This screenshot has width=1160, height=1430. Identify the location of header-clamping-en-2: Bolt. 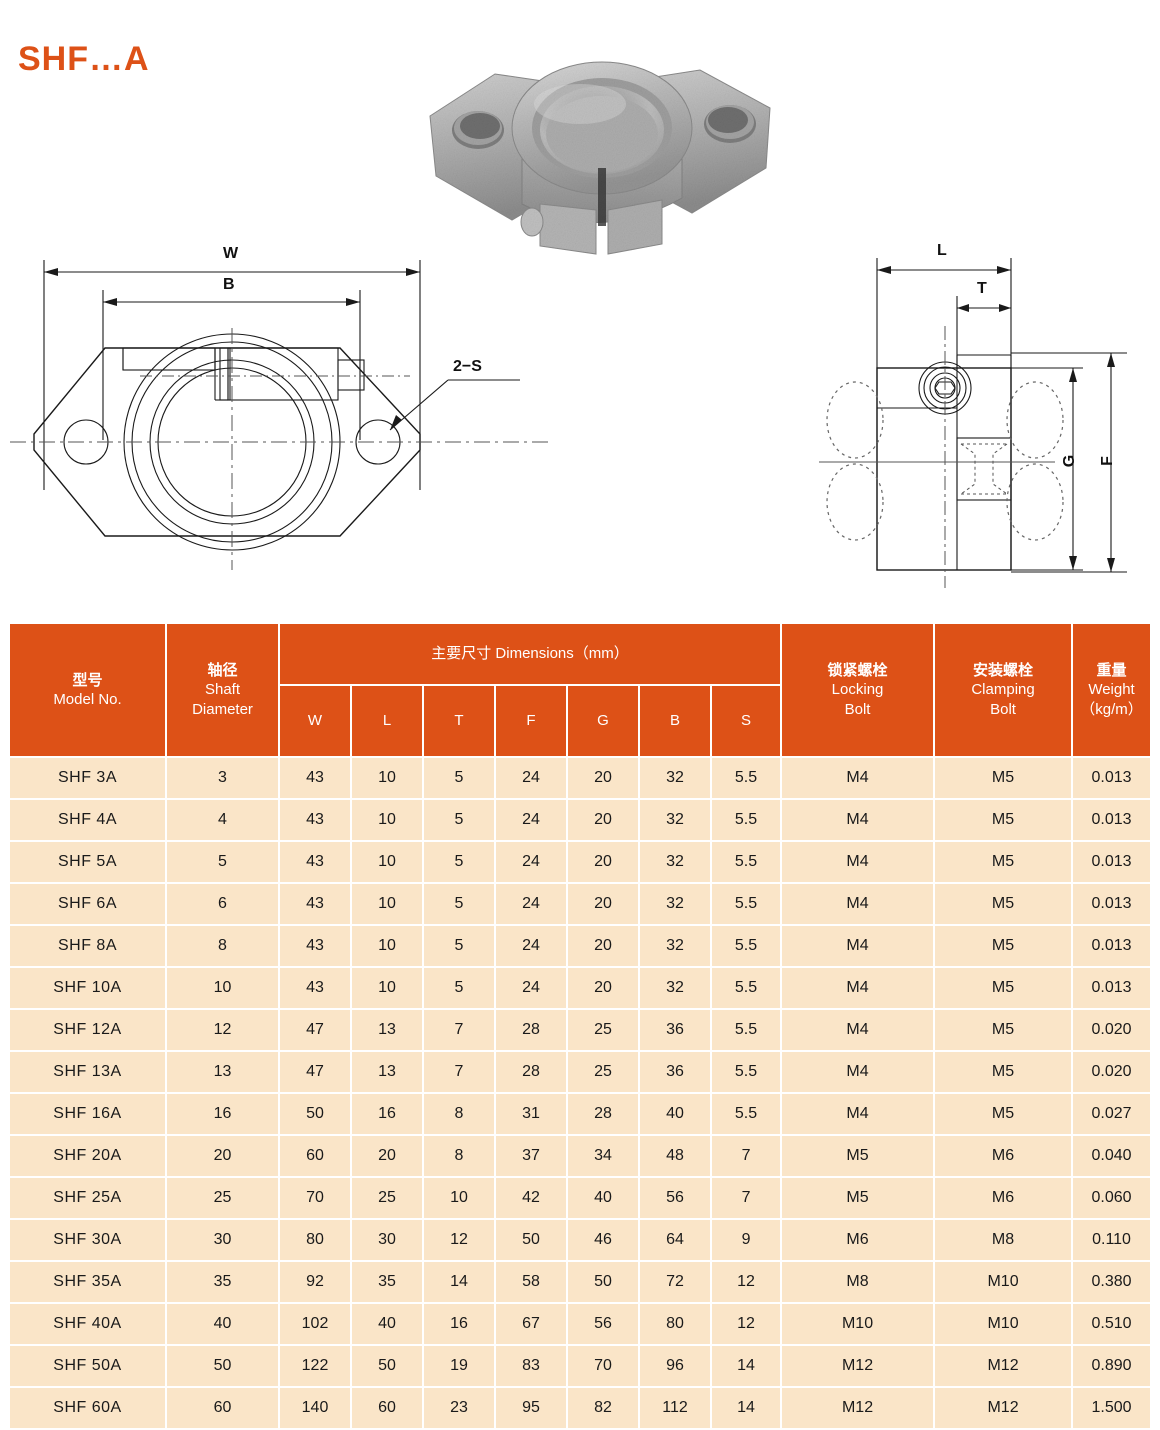
(1003, 709).